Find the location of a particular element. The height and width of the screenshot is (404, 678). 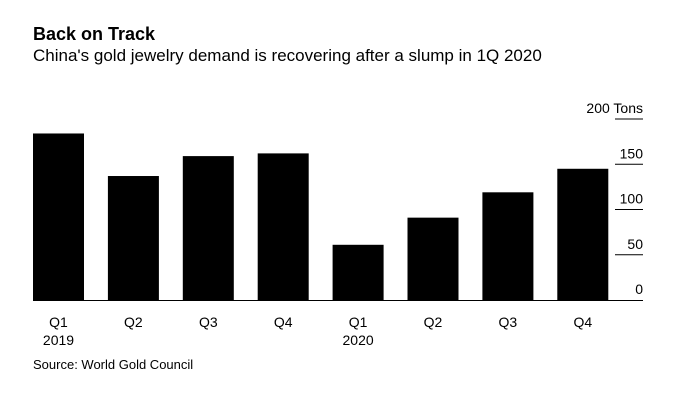

chart-title: Back on Track is located at coordinates (94, 34).